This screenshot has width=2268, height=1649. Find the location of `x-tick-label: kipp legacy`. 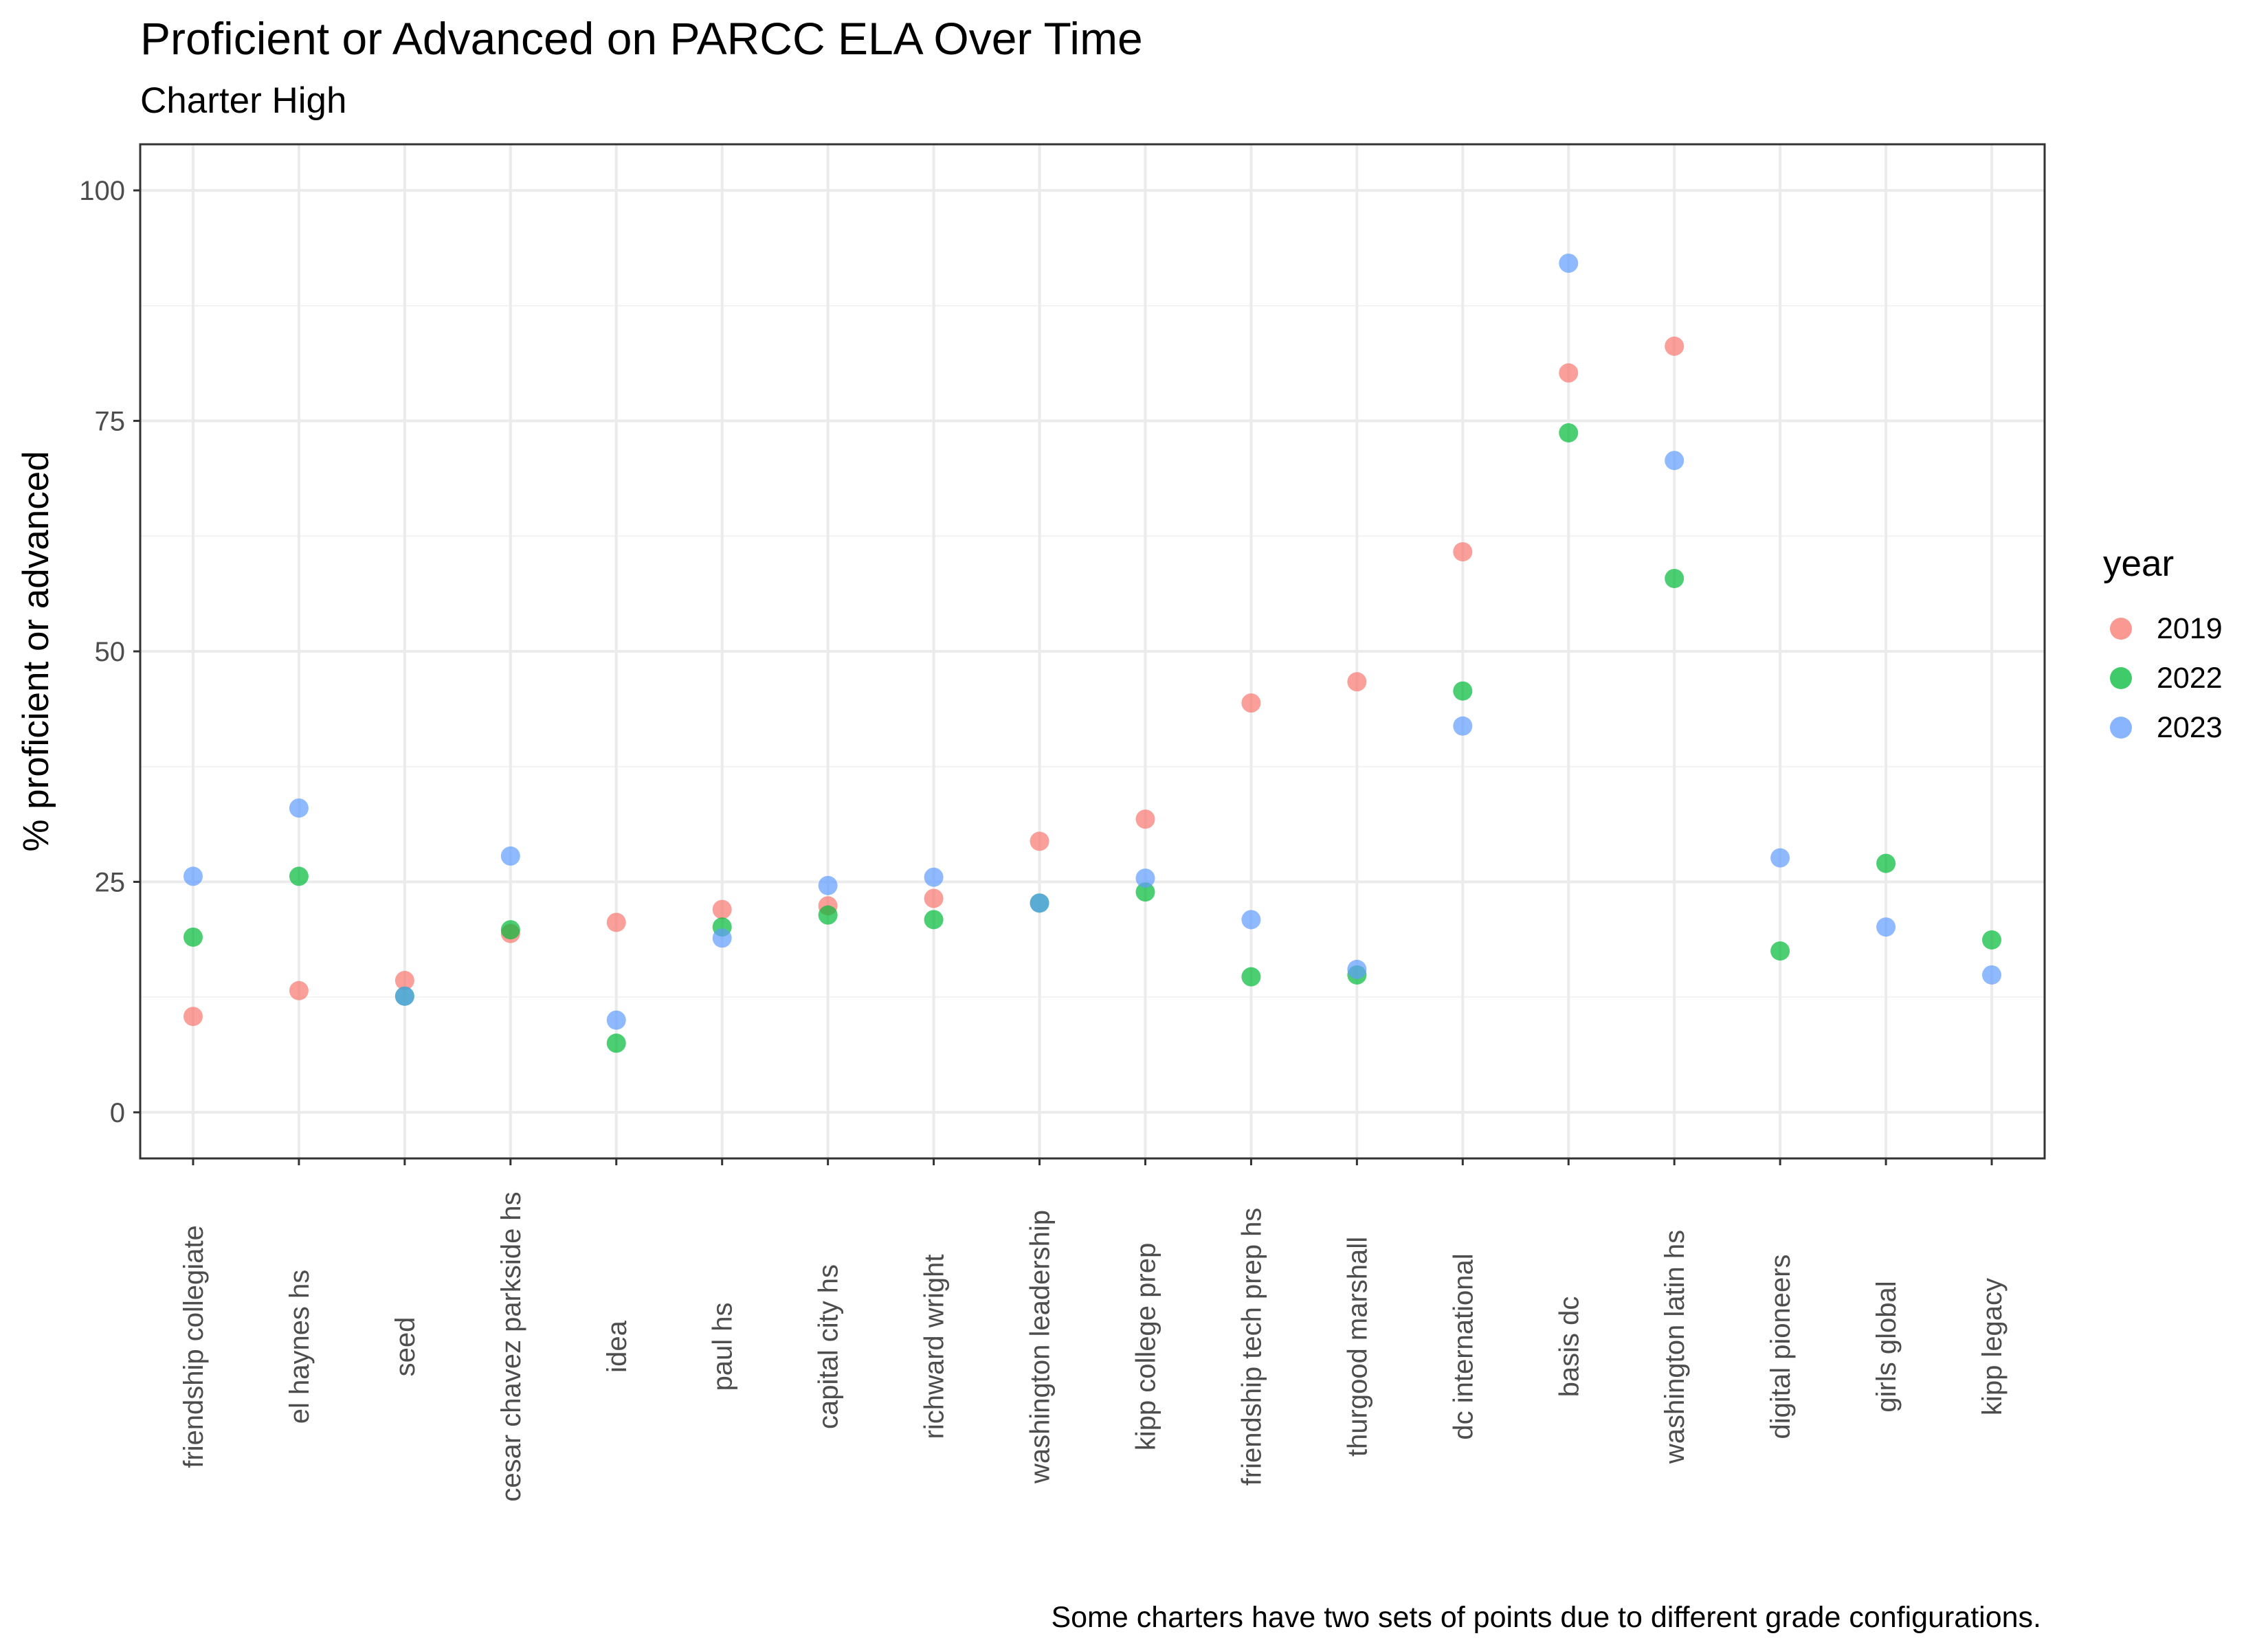

x-tick-label: kipp legacy is located at coordinates (1993, 1346).